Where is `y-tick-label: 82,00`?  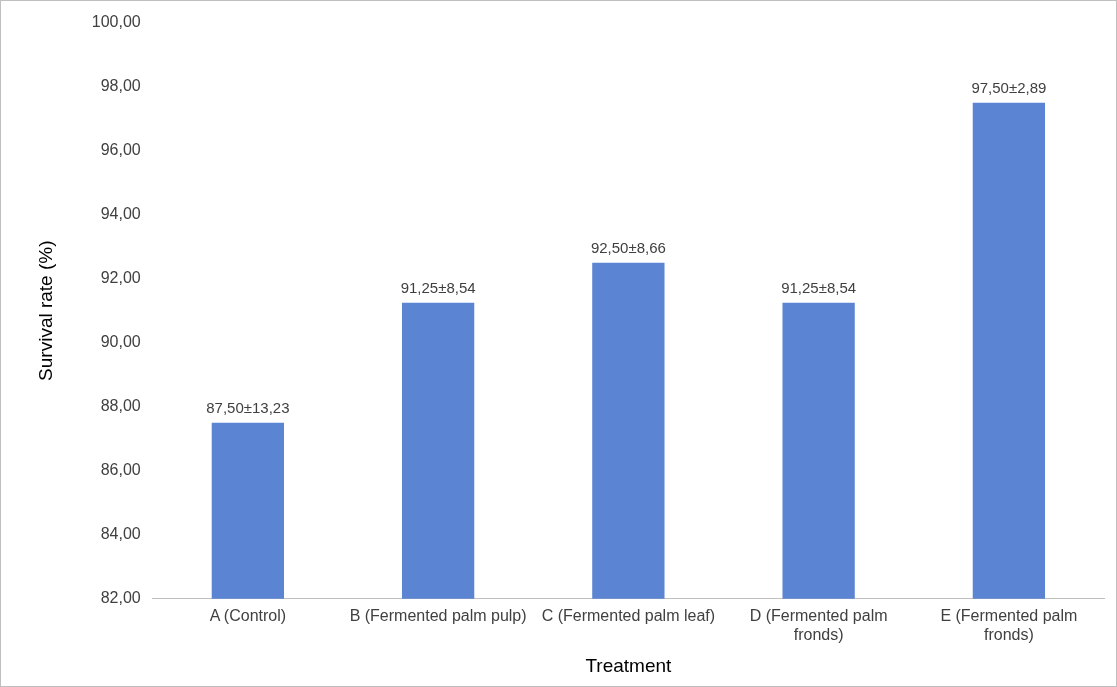
y-tick-label: 82,00 is located at coordinates (120, 598).